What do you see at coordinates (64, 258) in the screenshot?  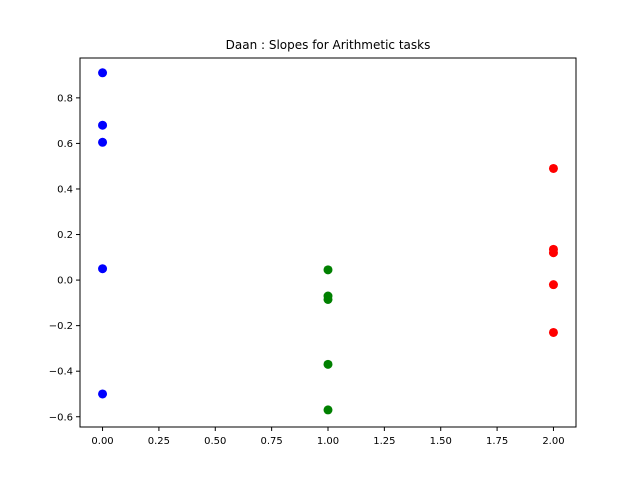 I see `y-axis: −0.6 −0.4 −0.2 0.0 0.2 0.4 0.6 0.8` at bounding box center [64, 258].